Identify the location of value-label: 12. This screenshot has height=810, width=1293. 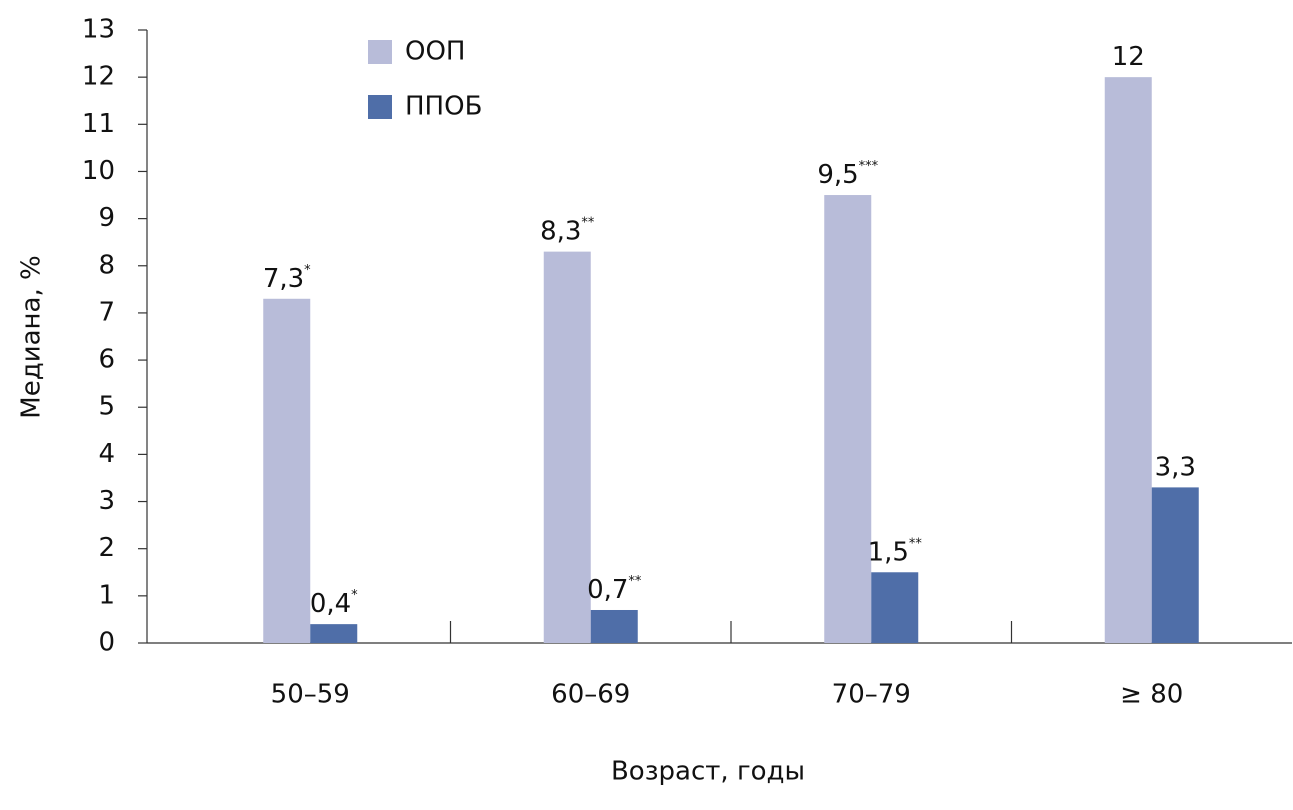
(1128, 57).